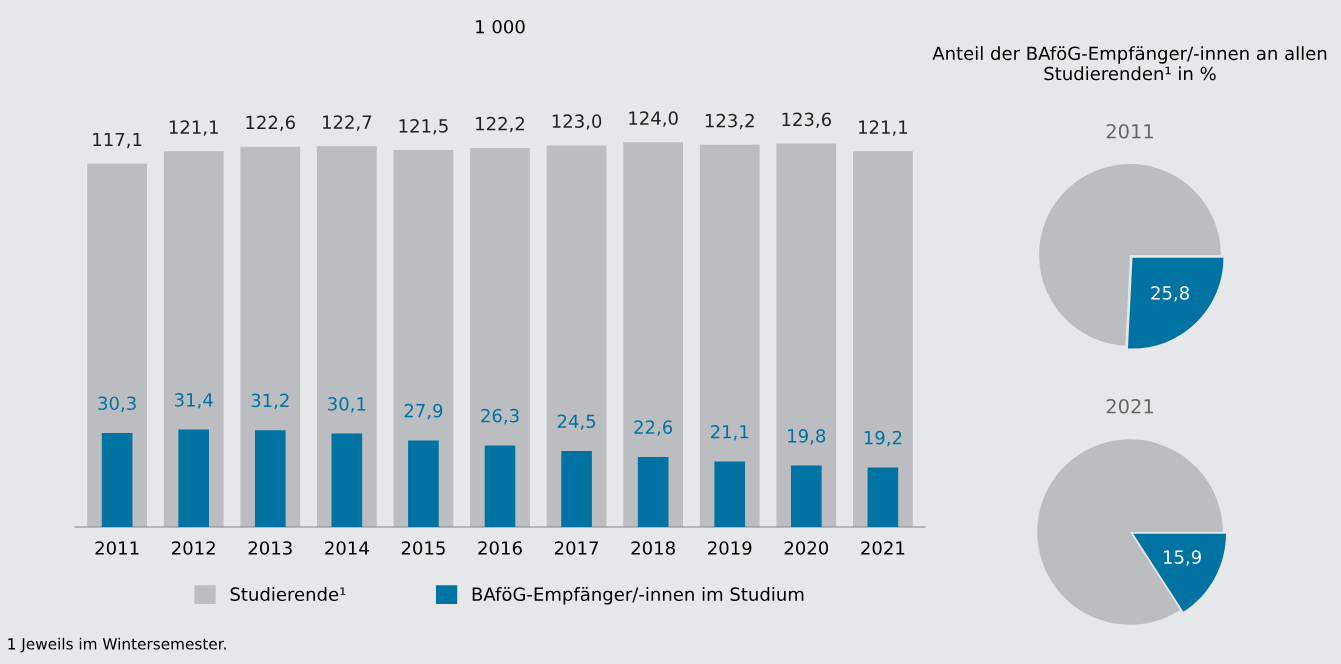  I want to click on data-label: 31,4, so click(193, 400).